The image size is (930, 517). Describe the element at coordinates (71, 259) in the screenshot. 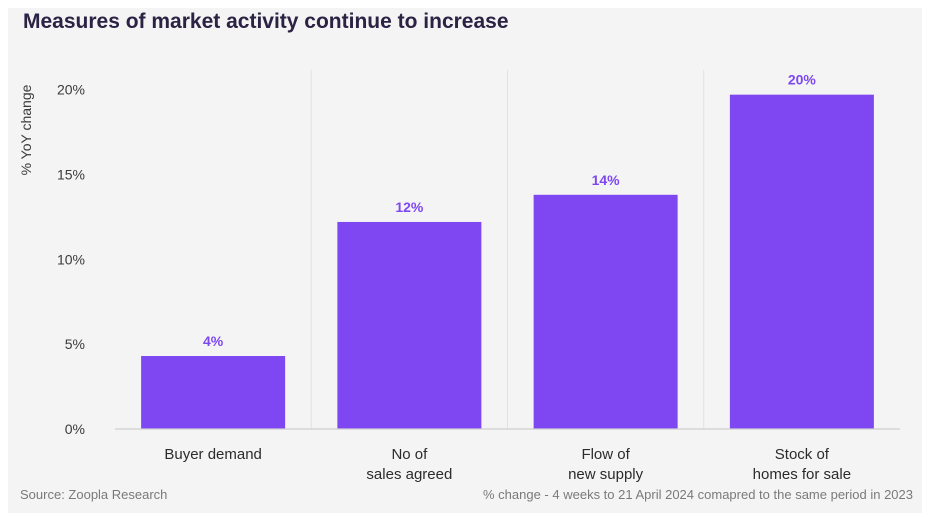

I see `y-tick-label: 10%` at that location.